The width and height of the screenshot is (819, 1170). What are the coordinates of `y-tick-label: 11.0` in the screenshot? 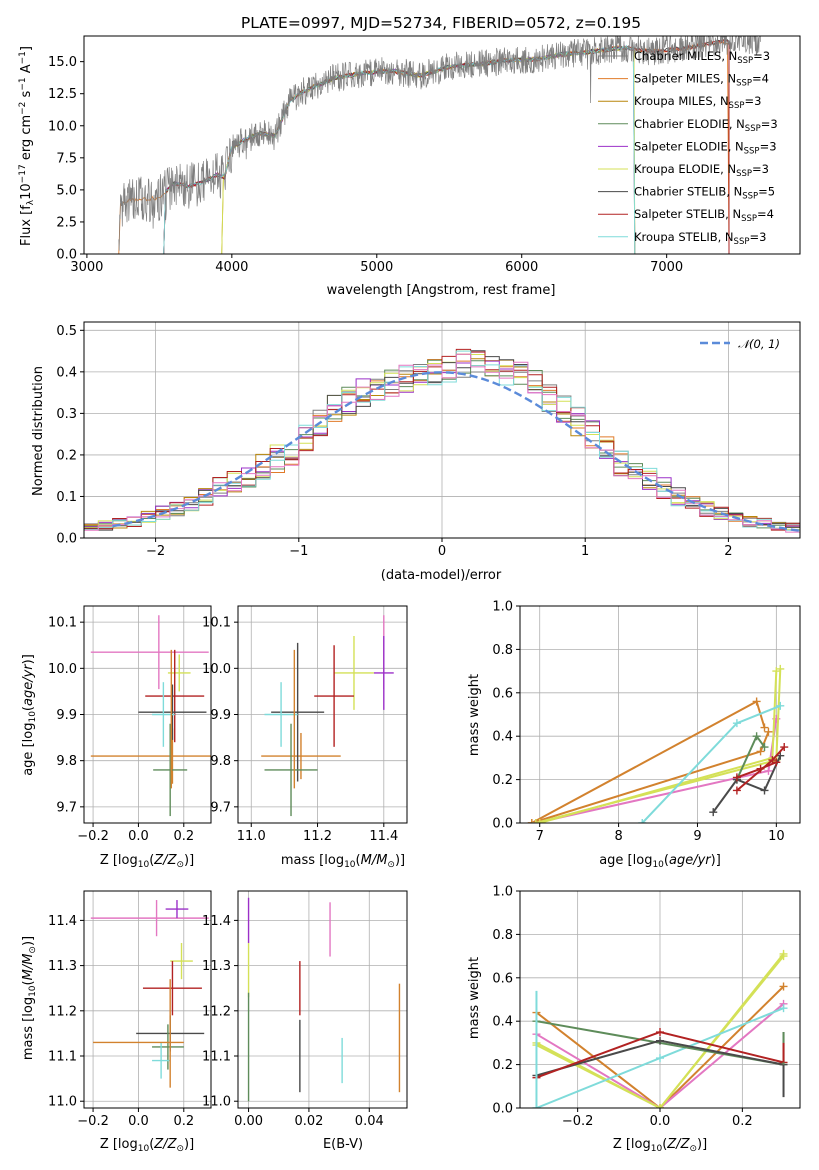 It's located at (216, 1102).